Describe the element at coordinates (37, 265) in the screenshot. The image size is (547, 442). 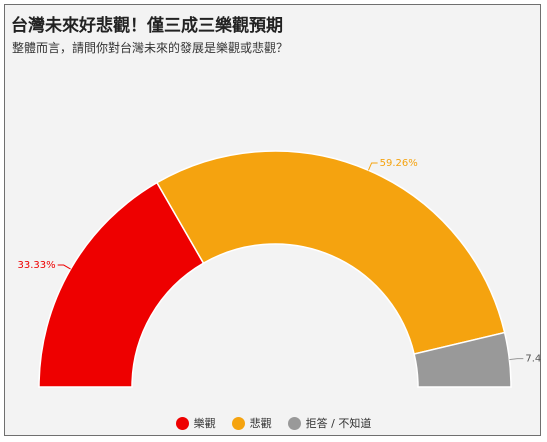
I see `data-label-optimistic: 33.33%` at that location.